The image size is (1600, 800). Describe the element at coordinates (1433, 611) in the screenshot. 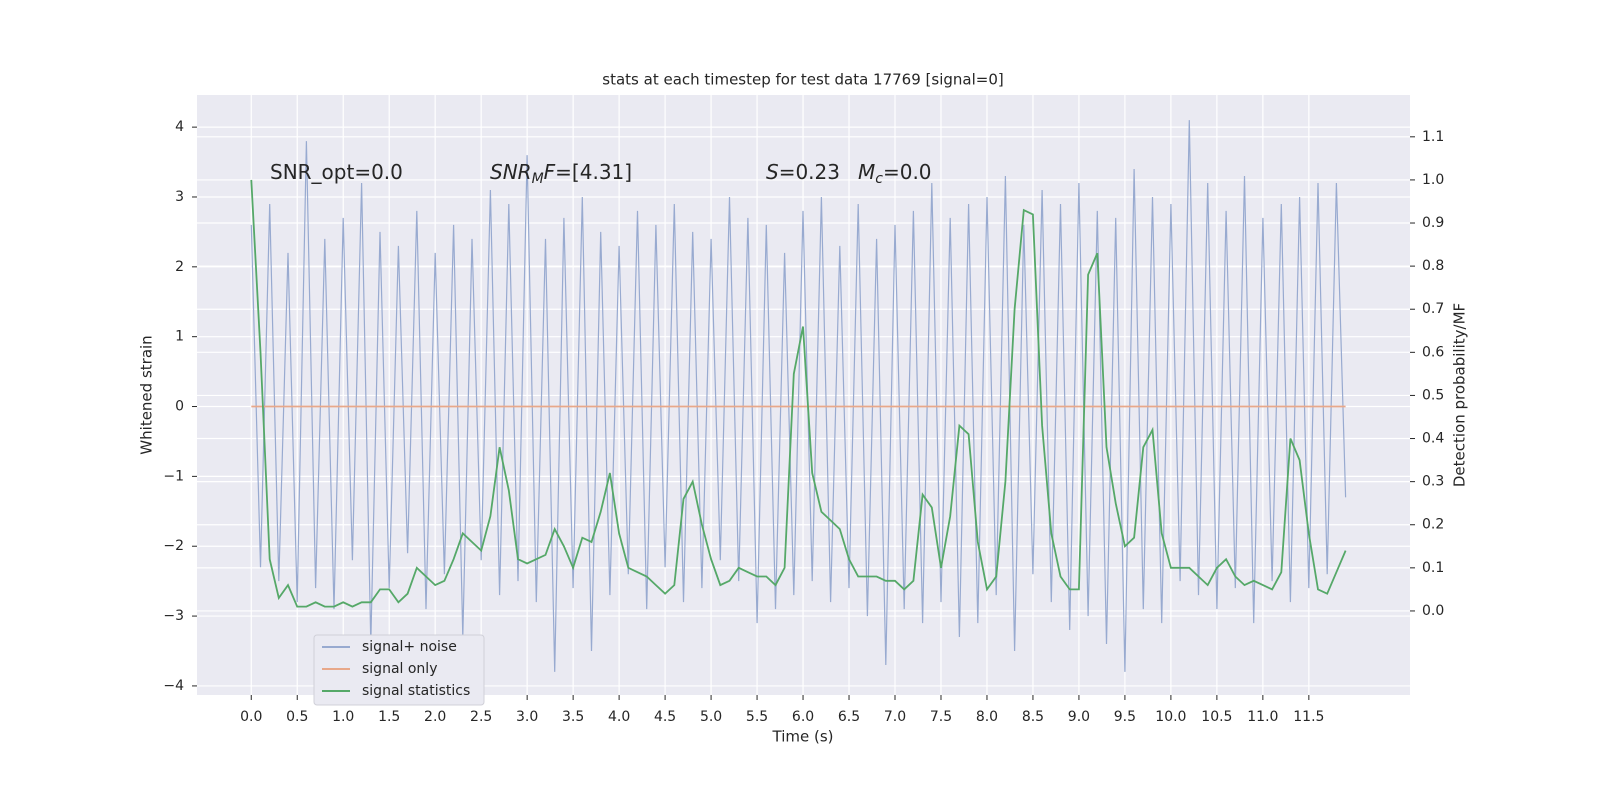

I see `y2-tick-label: 0.0` at that location.